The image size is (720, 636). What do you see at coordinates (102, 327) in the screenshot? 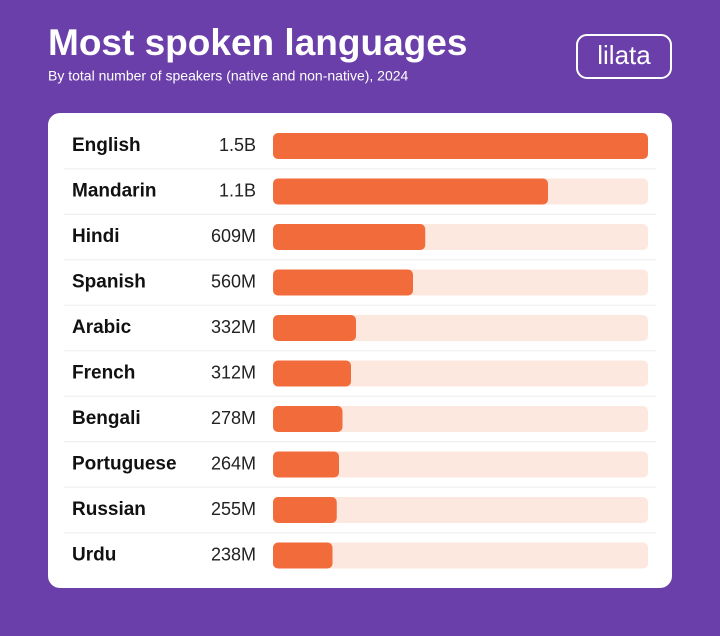
I see `category-label: Arabic` at bounding box center [102, 327].